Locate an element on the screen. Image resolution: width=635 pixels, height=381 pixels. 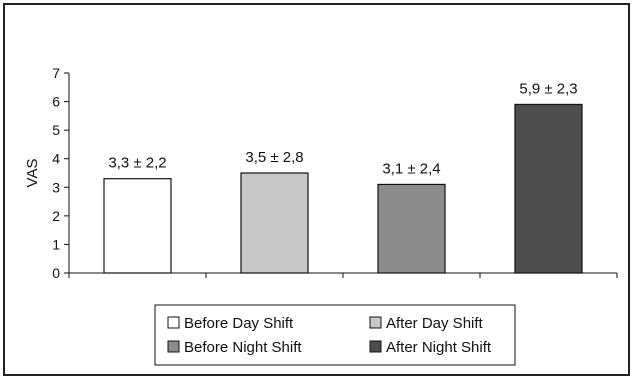
legend-label: After Night Shift is located at coordinates (439, 347).